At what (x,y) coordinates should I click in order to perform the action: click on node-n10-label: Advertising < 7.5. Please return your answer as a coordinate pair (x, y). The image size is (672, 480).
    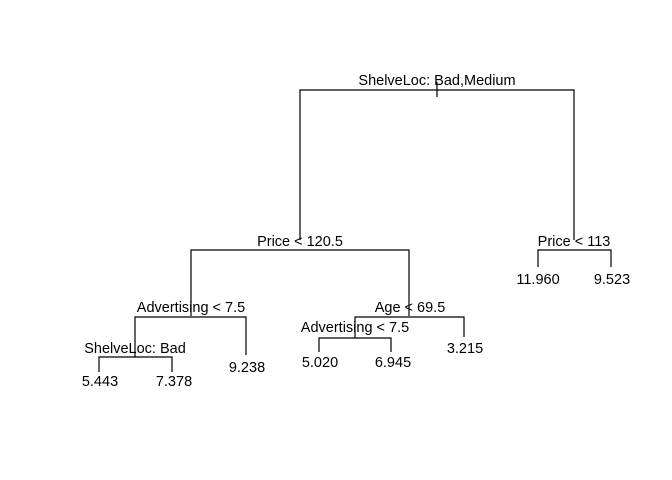
    Looking at the image, I should click on (355, 328).